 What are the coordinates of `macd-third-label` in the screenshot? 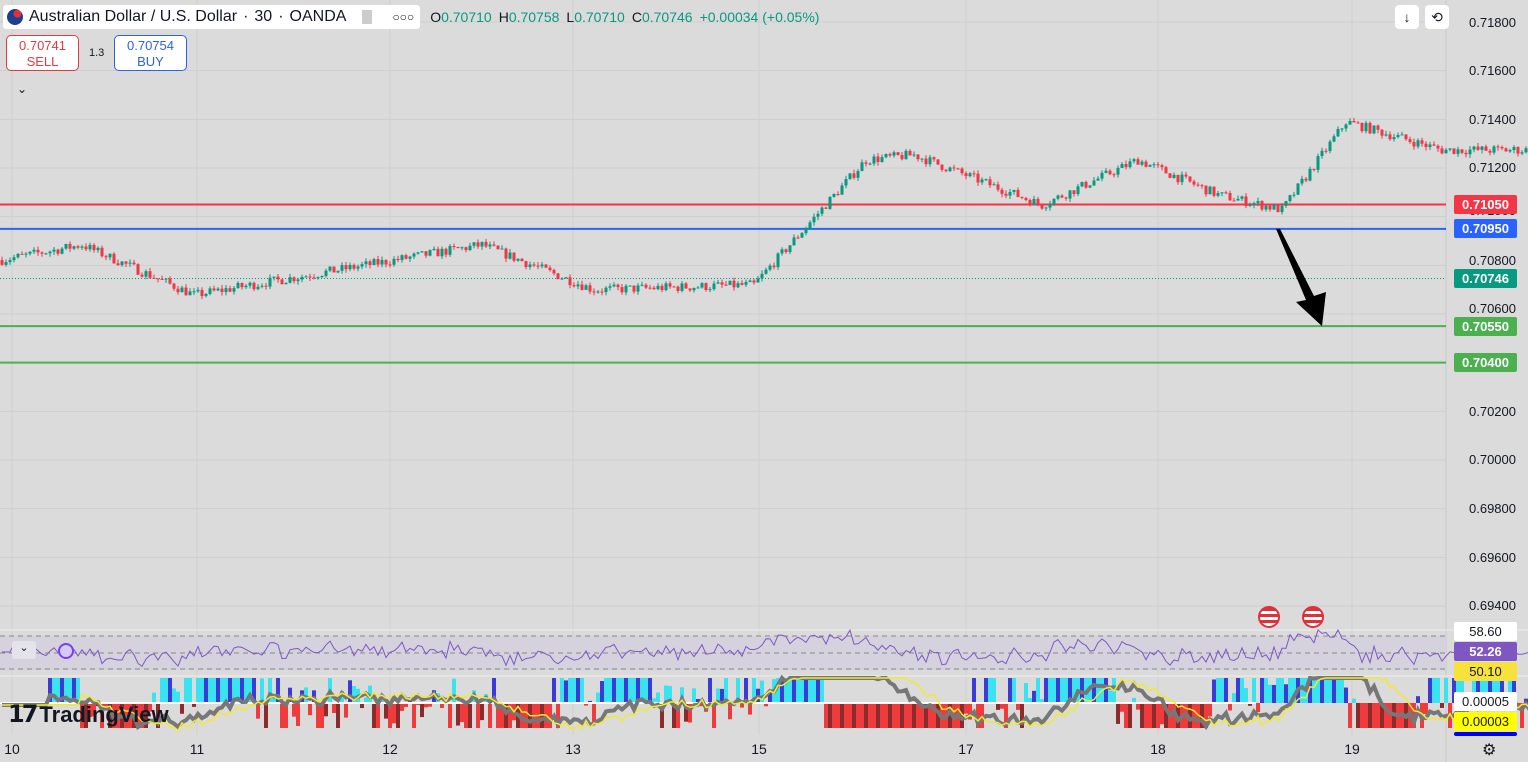 It's located at (1485, 734).